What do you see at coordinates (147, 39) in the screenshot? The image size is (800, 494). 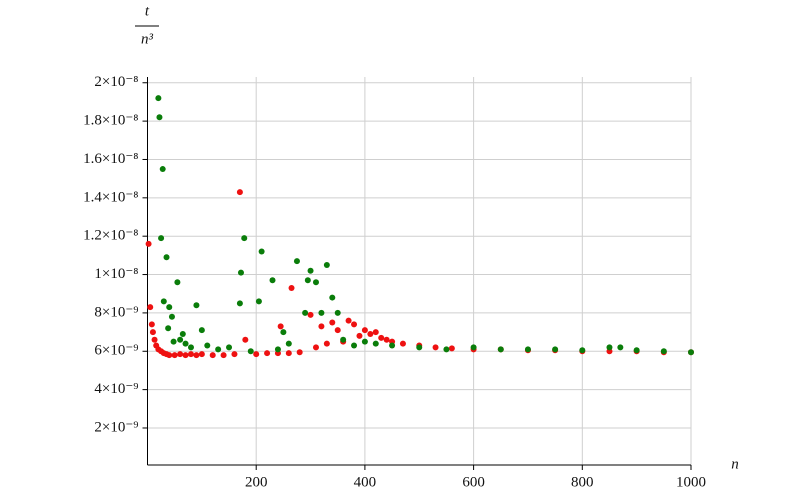 I see `y-label-denominator: n³` at bounding box center [147, 39].